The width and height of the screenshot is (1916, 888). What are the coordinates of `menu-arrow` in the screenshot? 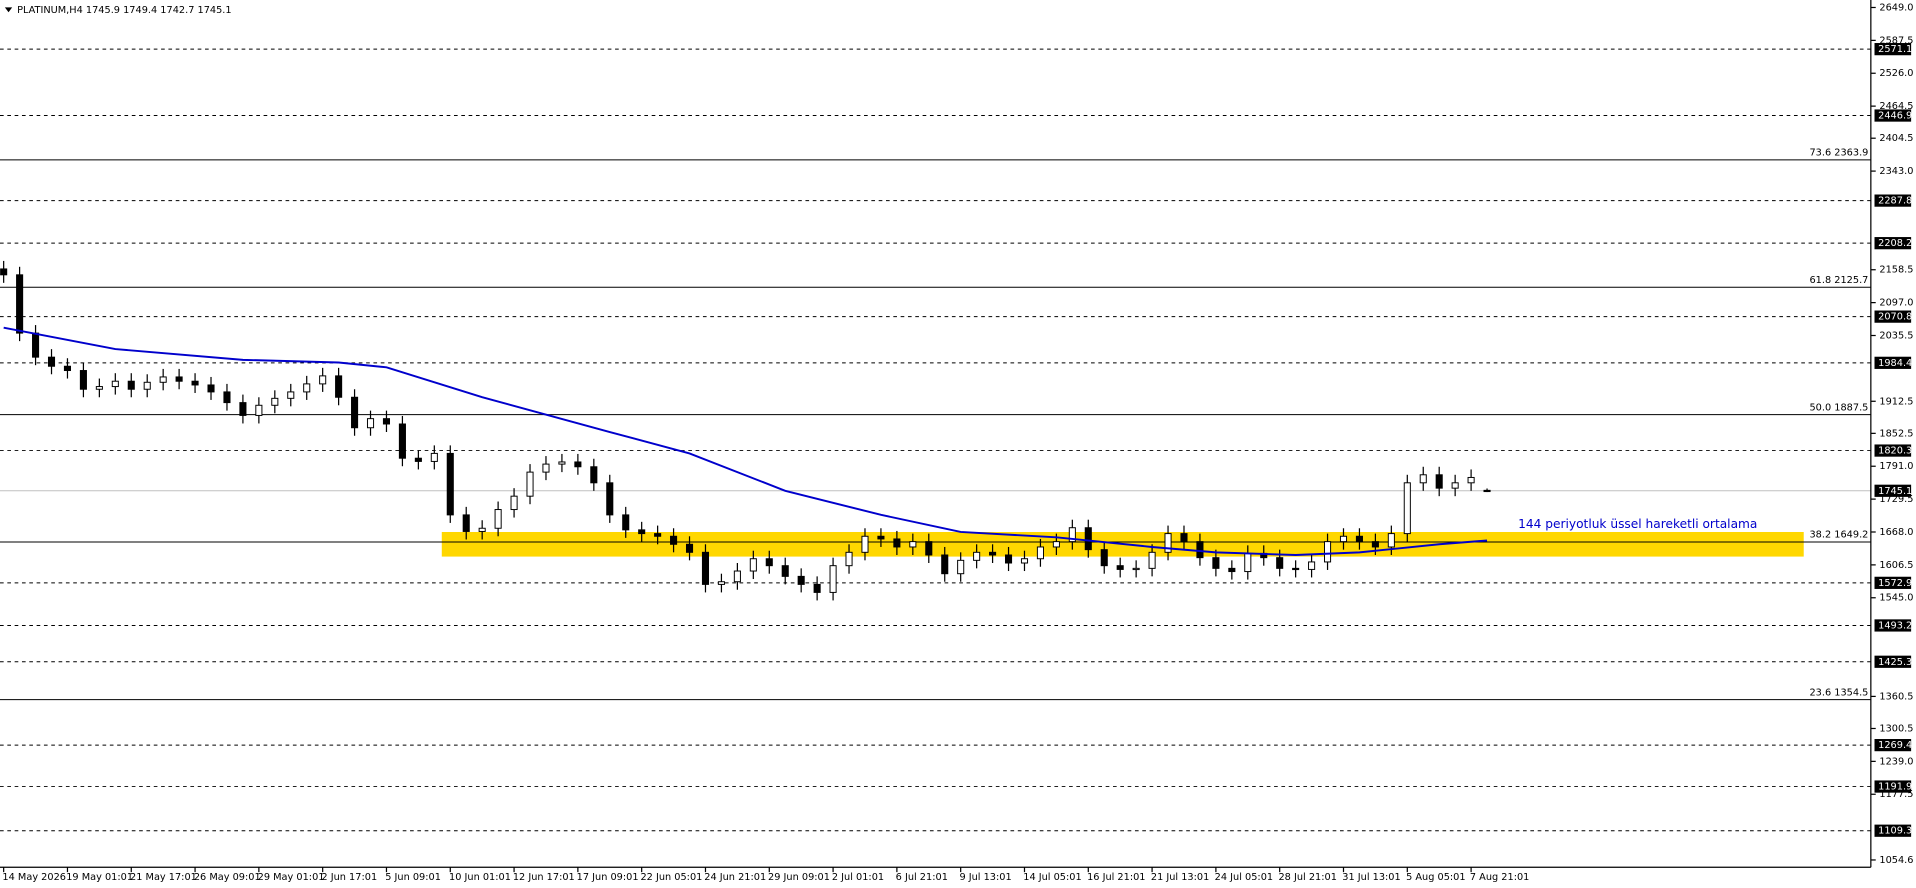 It's located at (8, 10).